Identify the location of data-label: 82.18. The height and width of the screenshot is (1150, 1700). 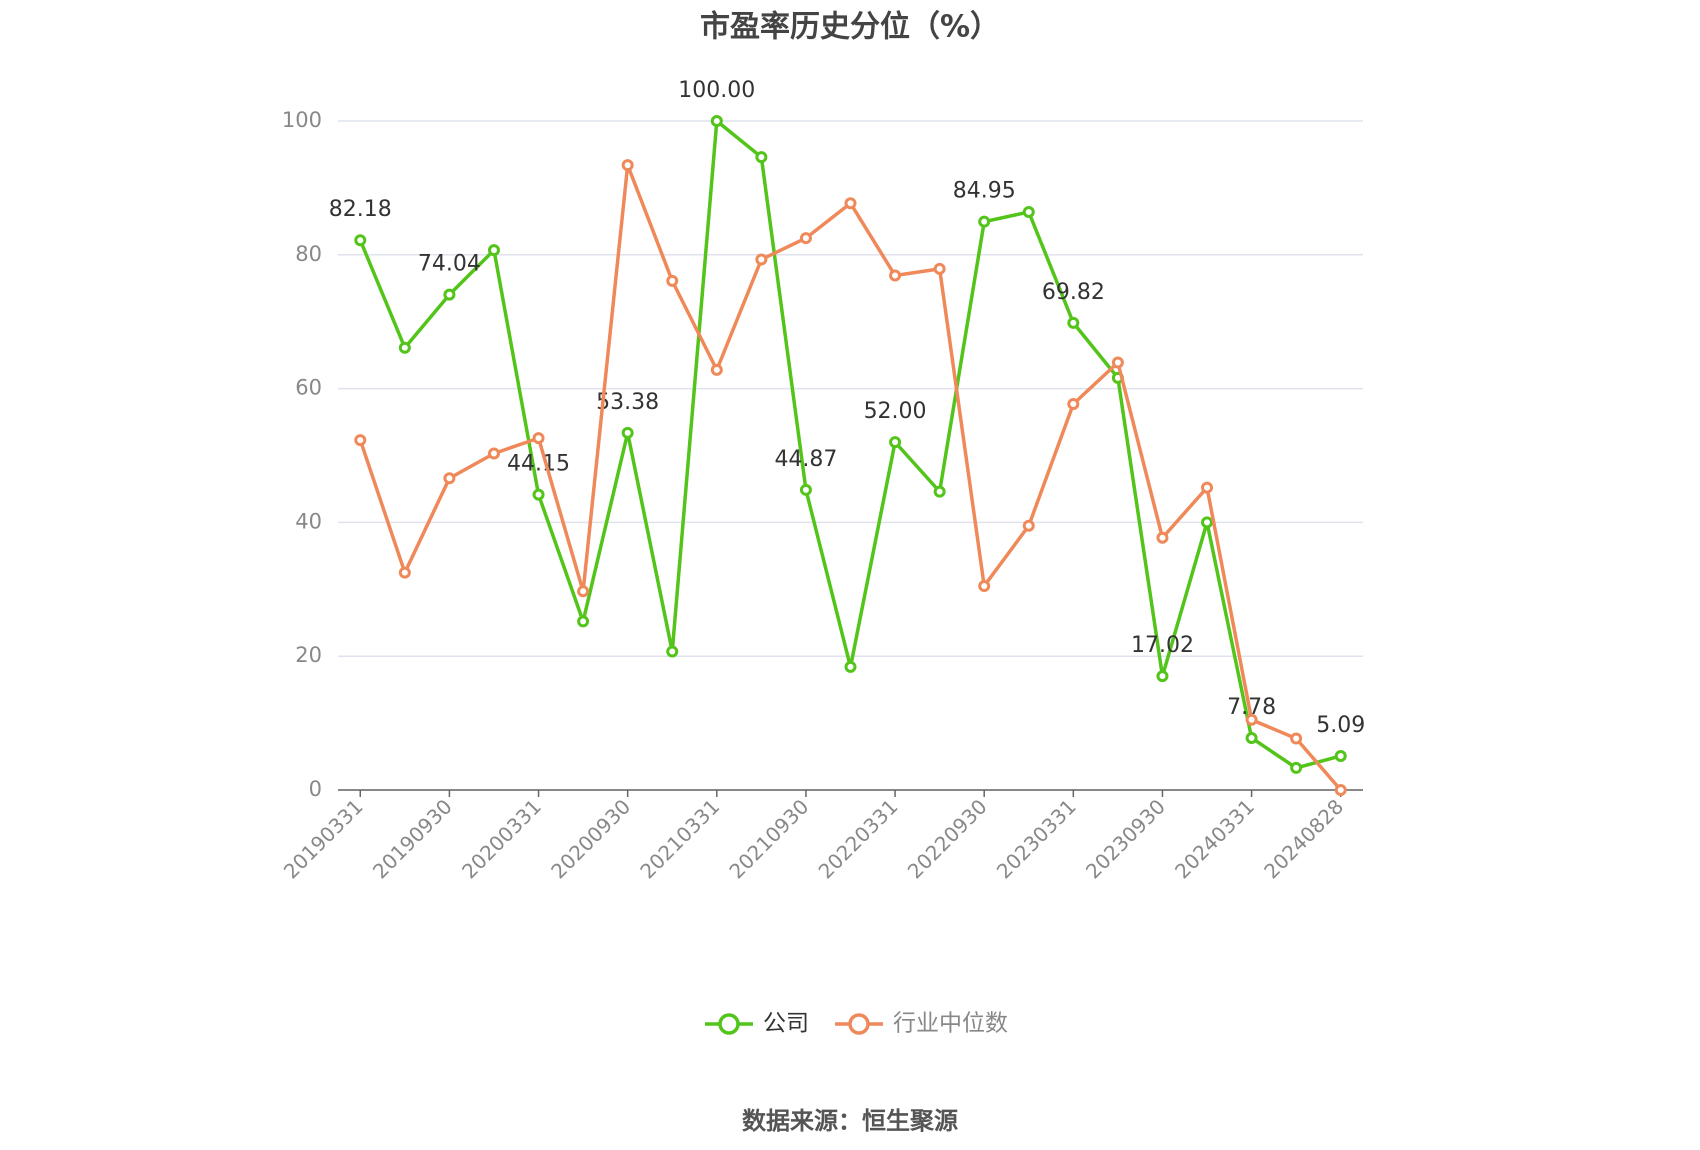
(360, 209).